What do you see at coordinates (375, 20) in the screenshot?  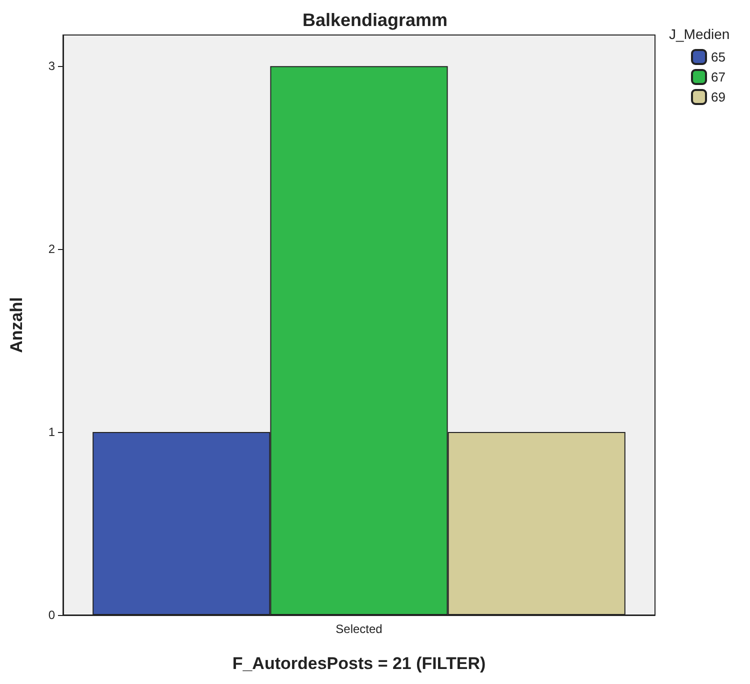 I see `chart-title: Balkendiagramm` at bounding box center [375, 20].